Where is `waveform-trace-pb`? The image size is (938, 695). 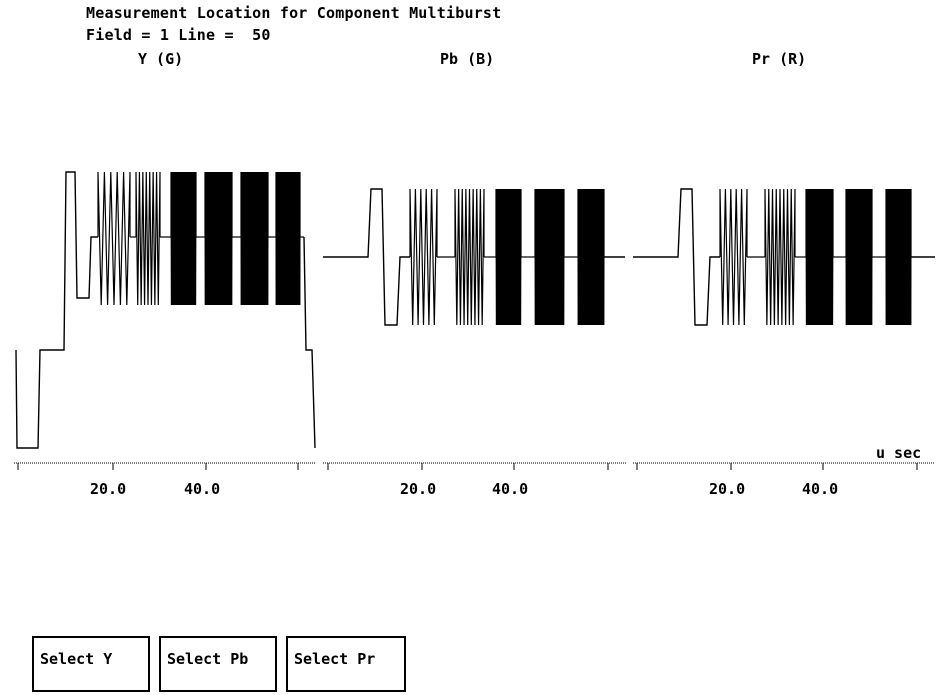
waveform-trace-pb is located at coordinates (366, 257).